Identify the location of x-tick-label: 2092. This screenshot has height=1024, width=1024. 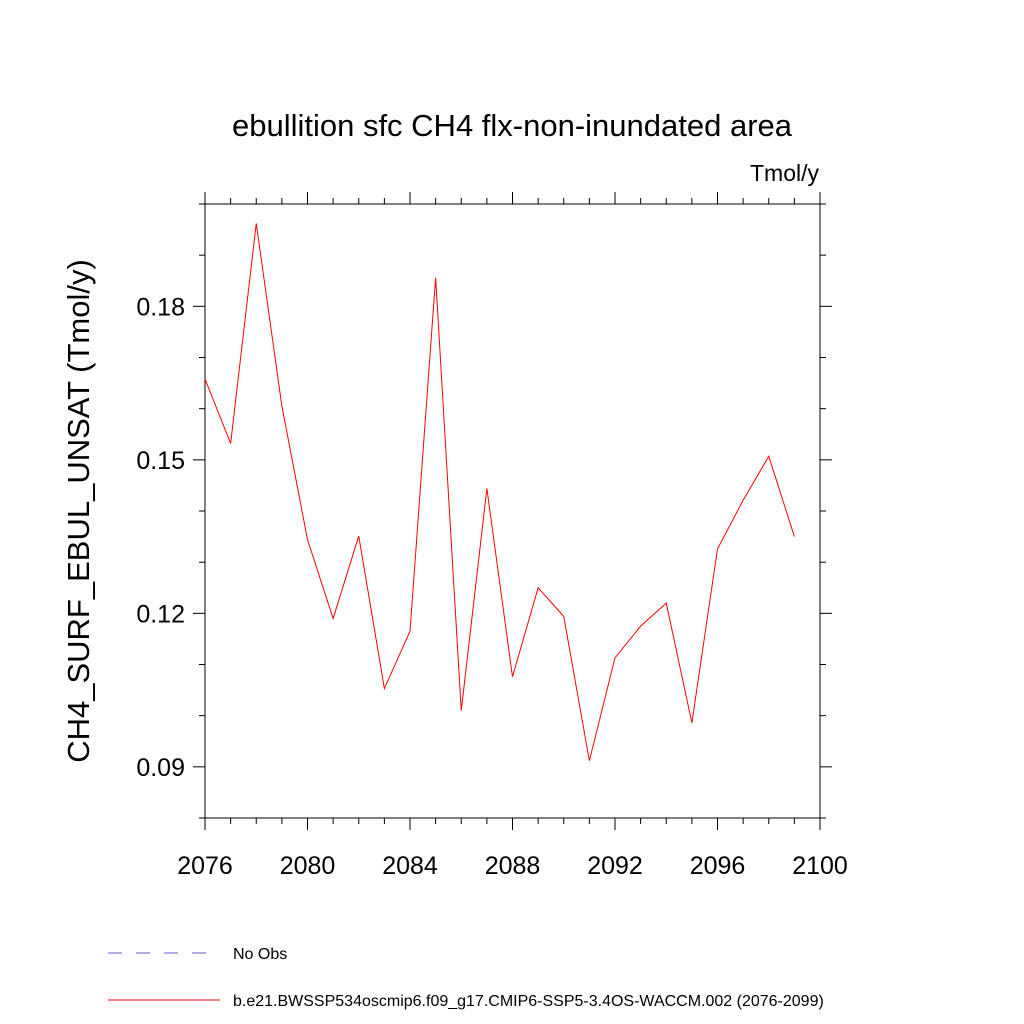
(615, 866).